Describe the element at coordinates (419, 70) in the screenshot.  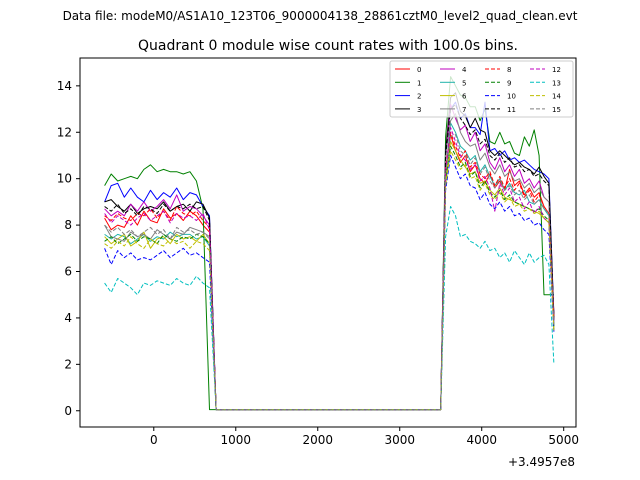
I see `legend-label: 0` at that location.